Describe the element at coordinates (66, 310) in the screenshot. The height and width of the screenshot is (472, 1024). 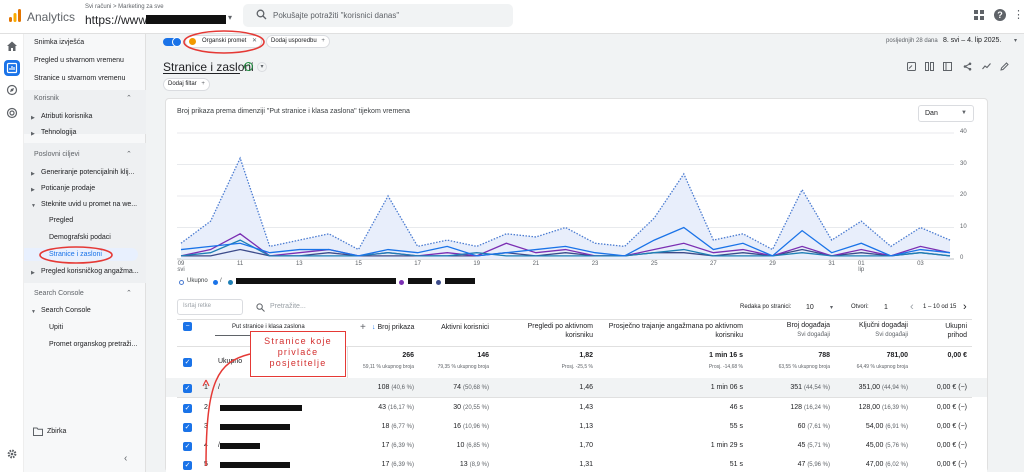
I see `sidebar-item-search-console: Search Console` at that location.